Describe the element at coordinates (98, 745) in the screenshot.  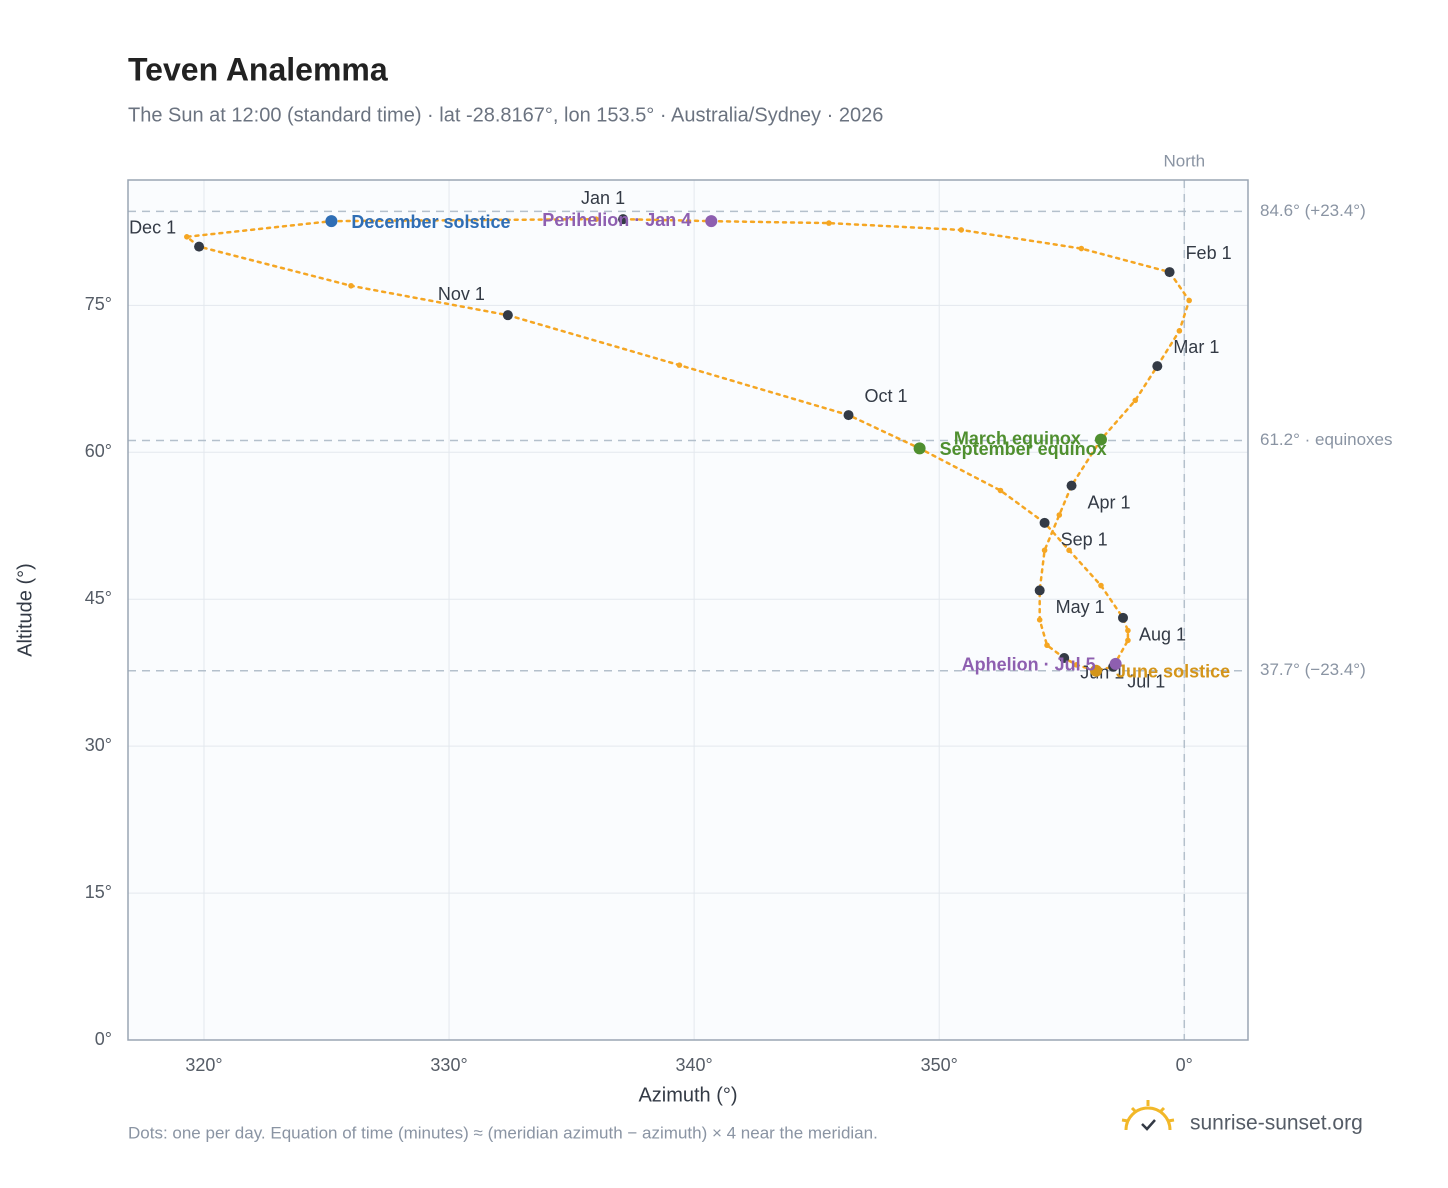
I see `y-tick-label: 30°` at that location.